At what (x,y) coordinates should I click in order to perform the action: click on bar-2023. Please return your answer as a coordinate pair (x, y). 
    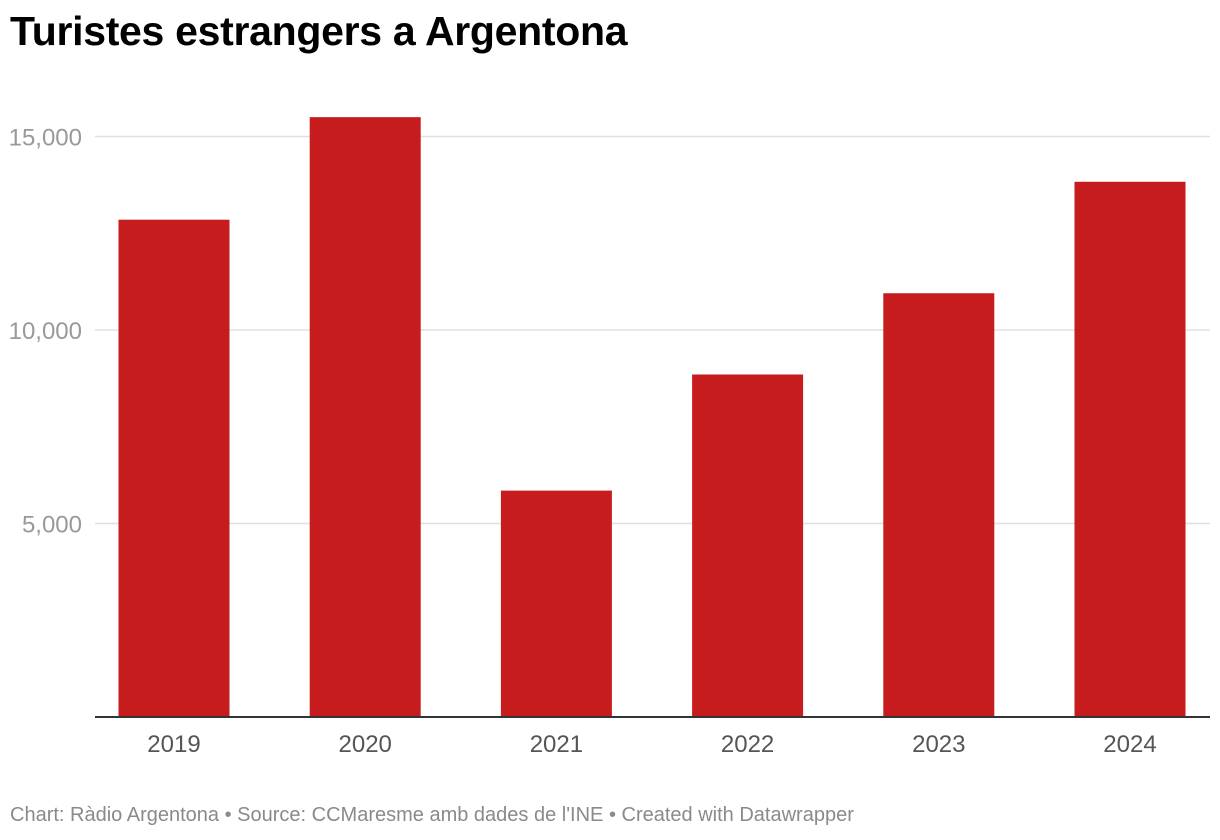
    Looking at the image, I should click on (939, 505).